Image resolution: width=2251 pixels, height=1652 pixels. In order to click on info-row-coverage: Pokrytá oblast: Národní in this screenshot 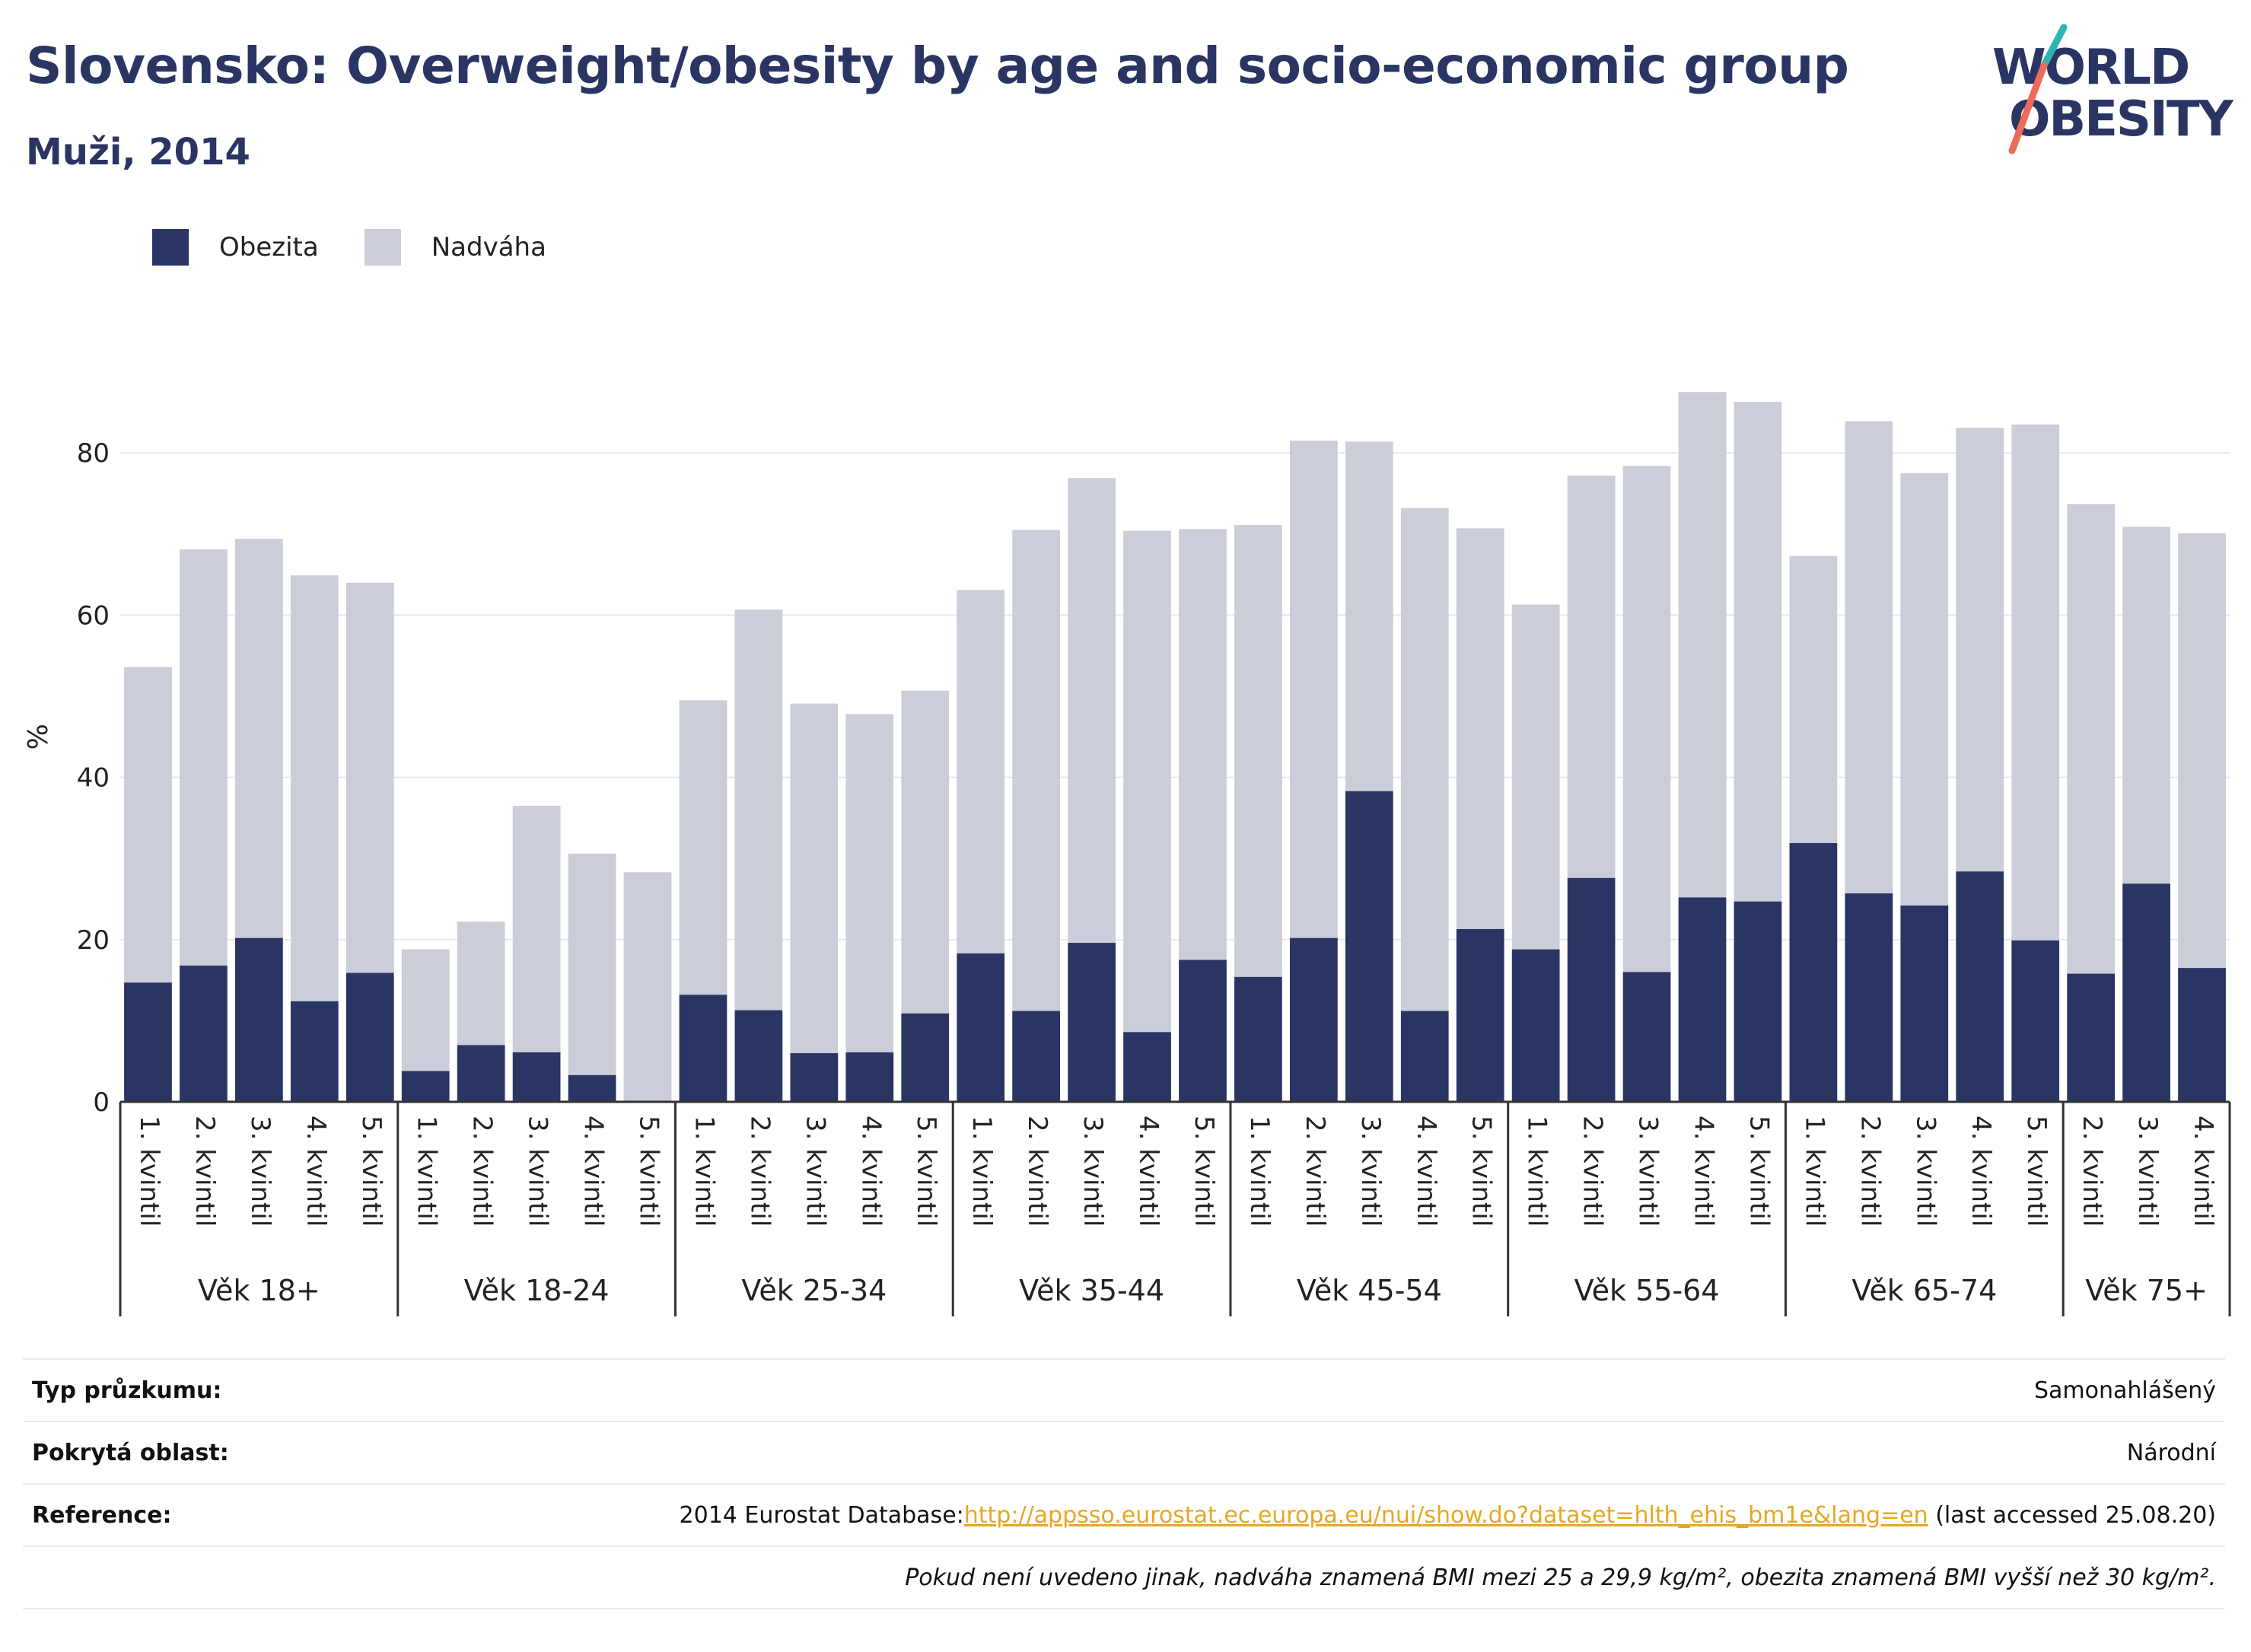, I will do `click(1124, 1452)`.